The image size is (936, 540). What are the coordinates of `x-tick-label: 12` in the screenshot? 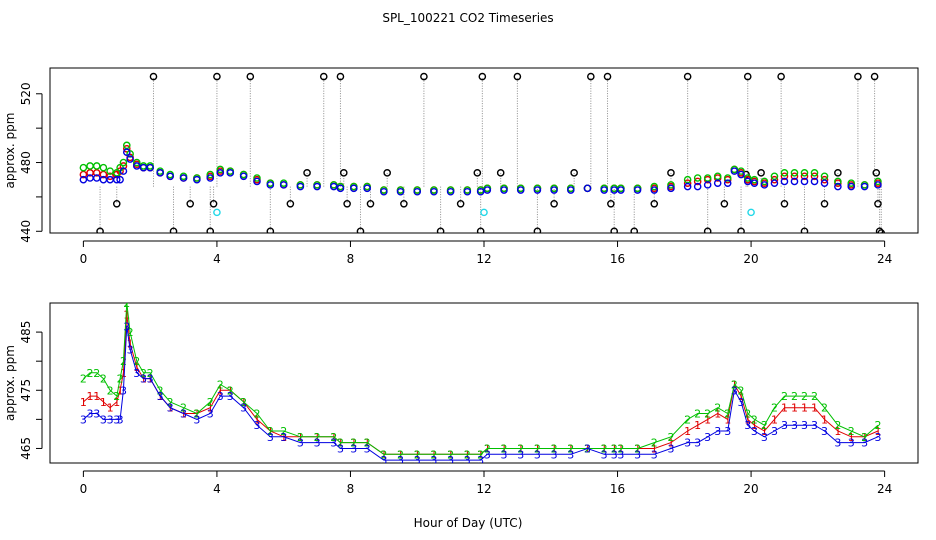 It's located at (483, 489).